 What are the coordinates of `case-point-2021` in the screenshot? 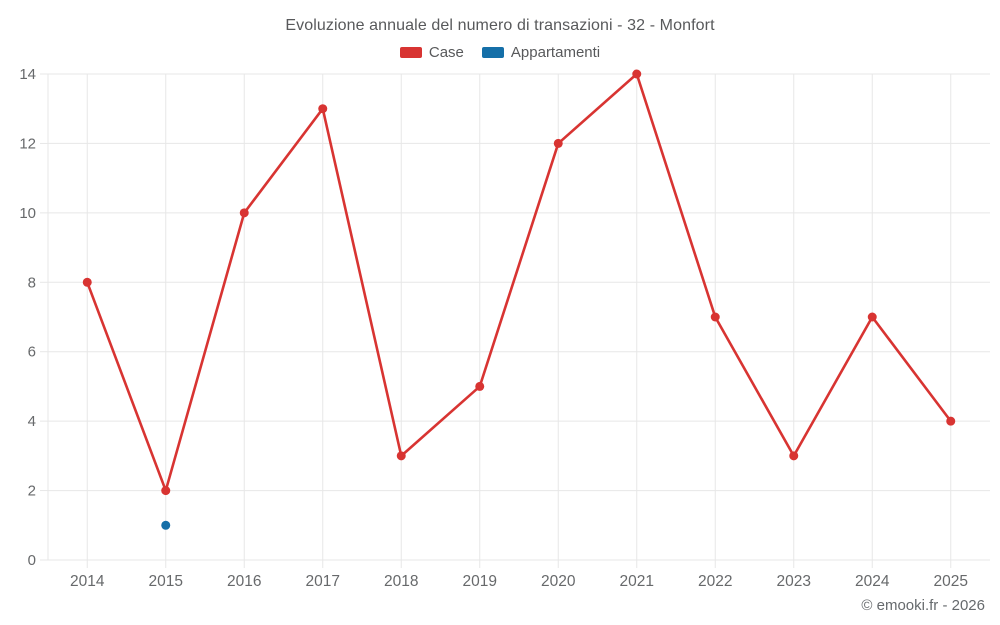 It's located at (637, 74).